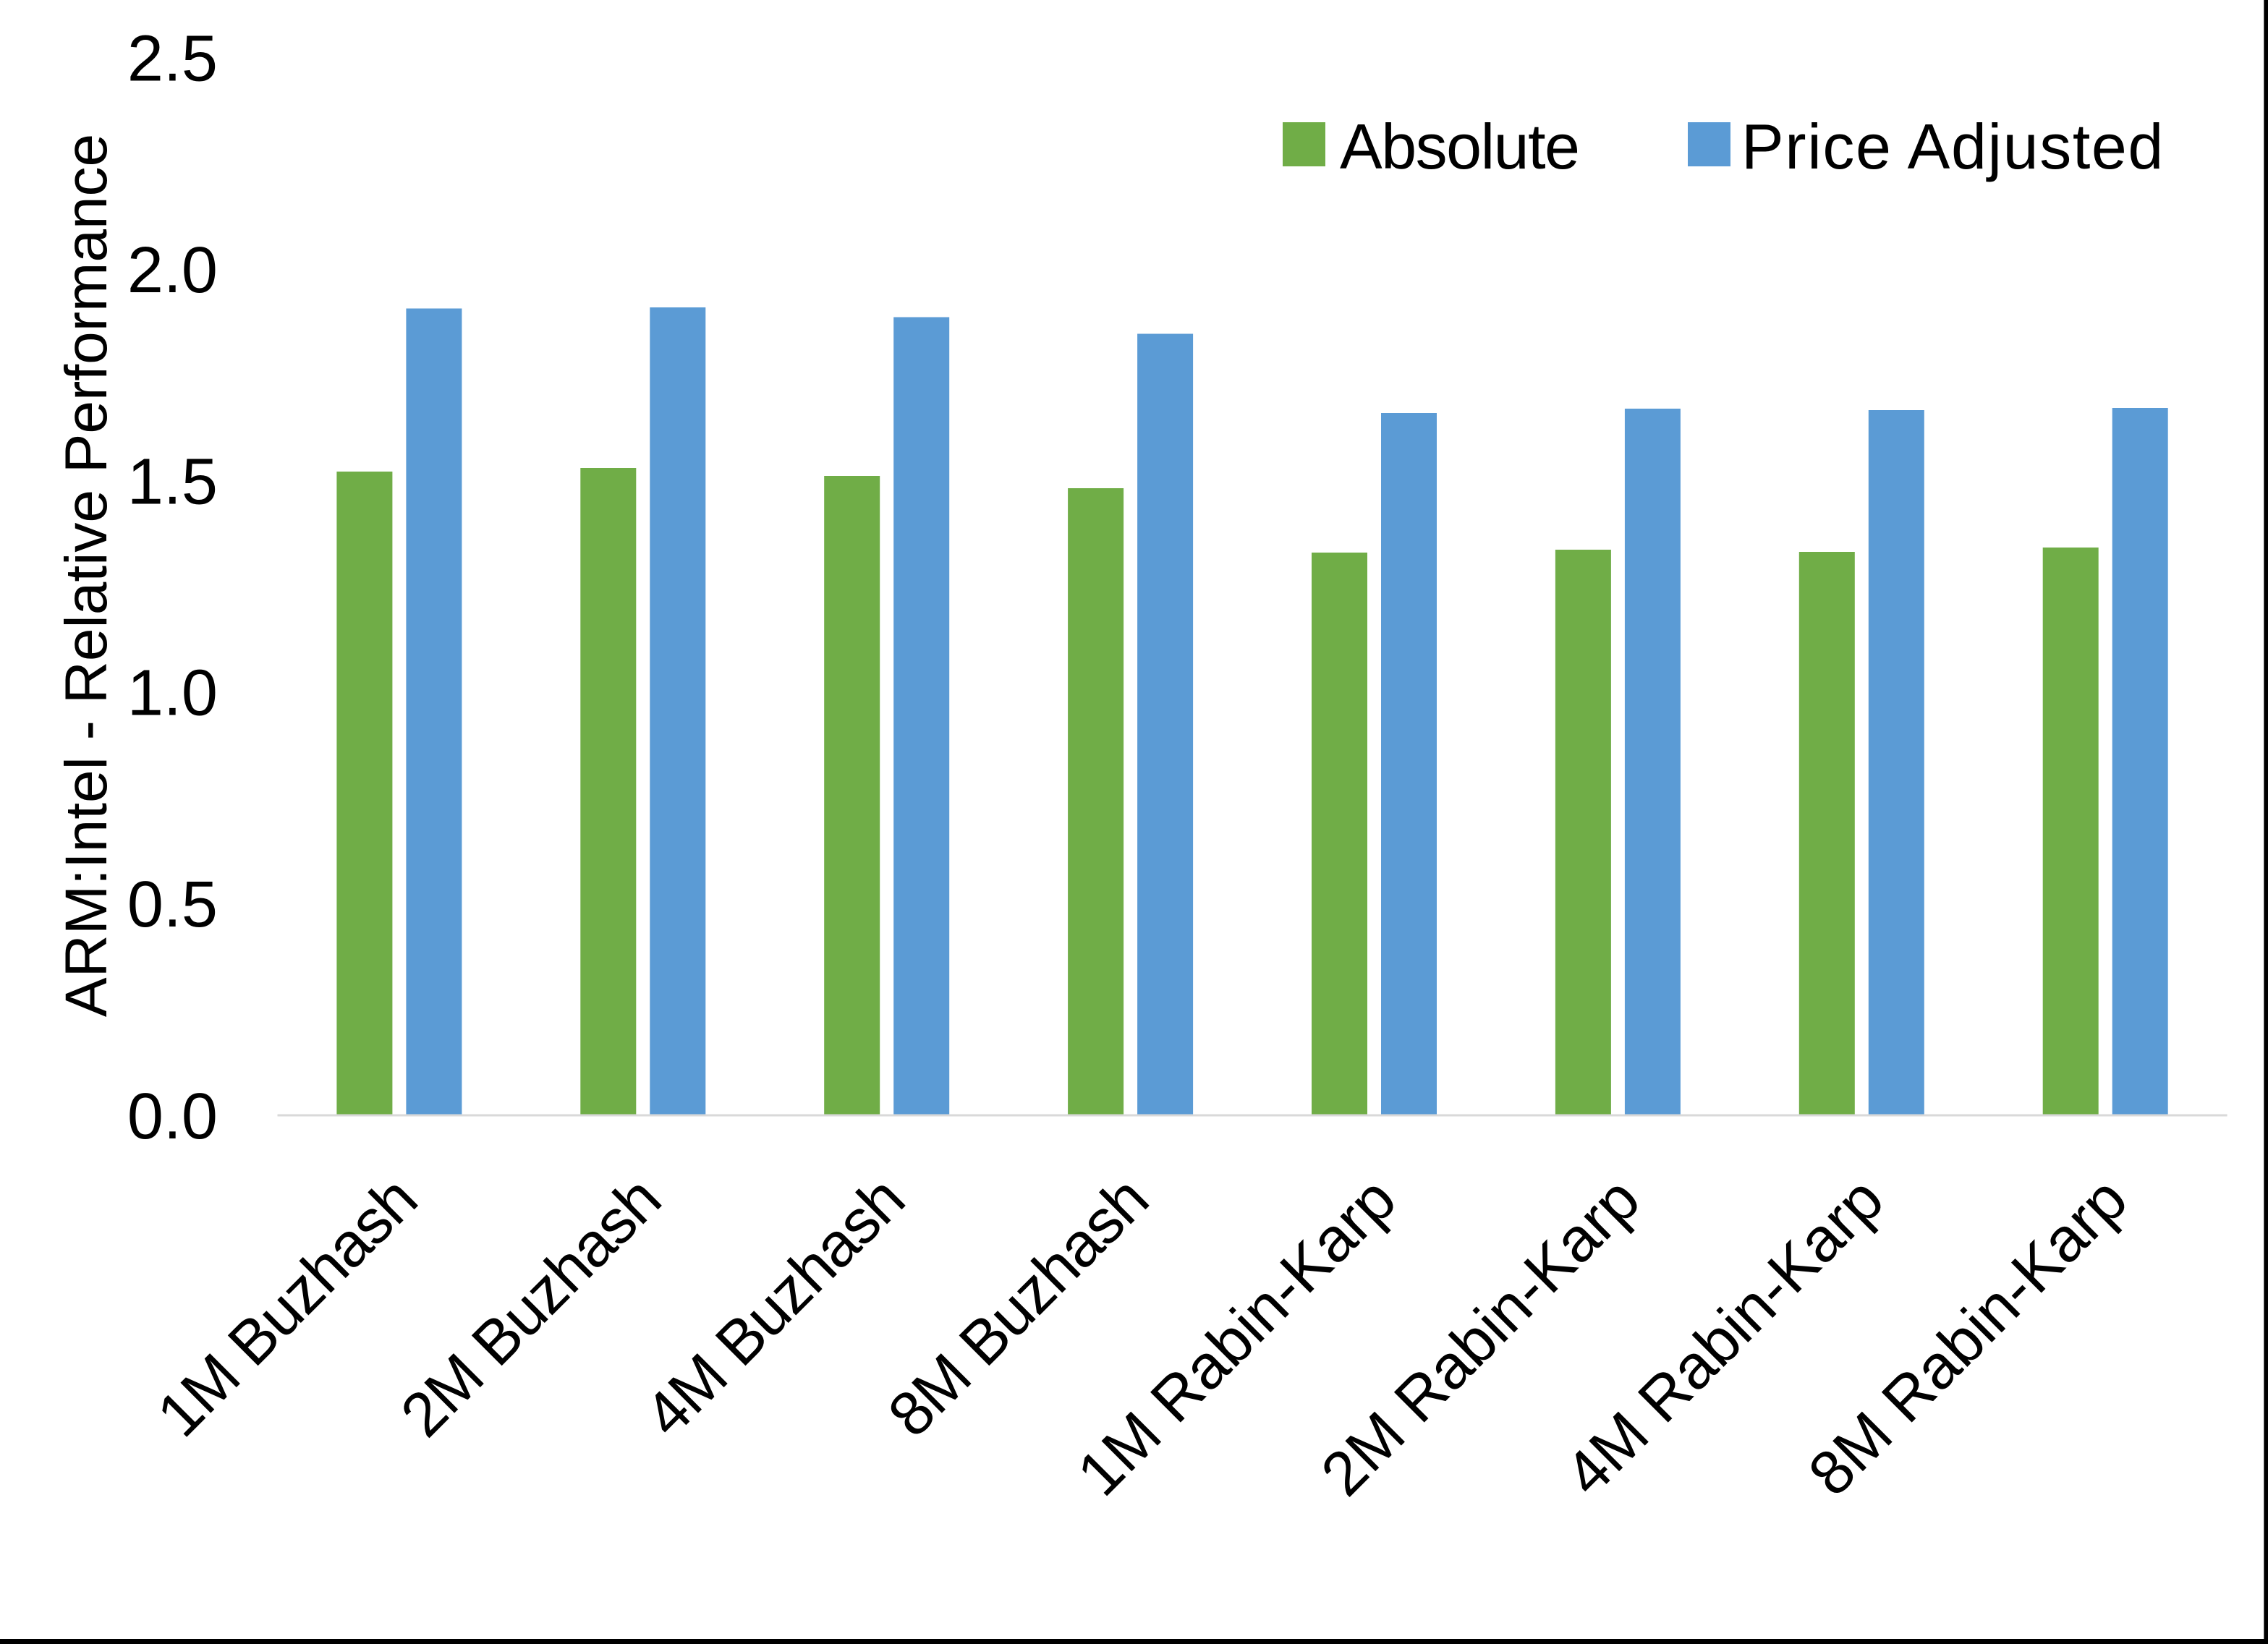 The height and width of the screenshot is (1644, 2268). What do you see at coordinates (172, 1117) in the screenshot?
I see `svg-text: 0.0` at bounding box center [172, 1117].